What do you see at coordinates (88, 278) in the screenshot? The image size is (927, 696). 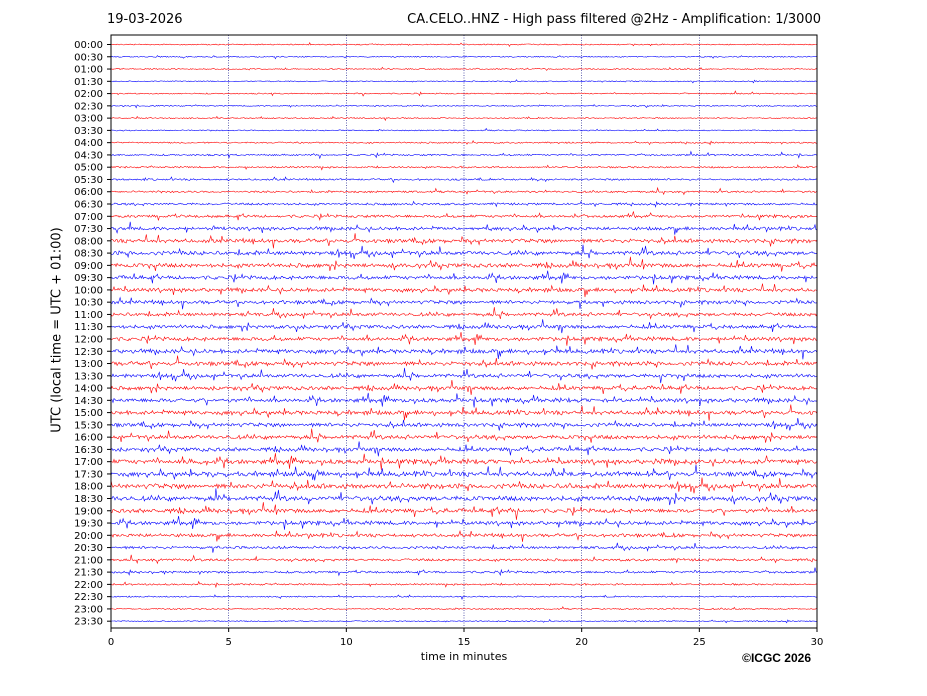 I see `y-tick-label: 09:30` at bounding box center [88, 278].